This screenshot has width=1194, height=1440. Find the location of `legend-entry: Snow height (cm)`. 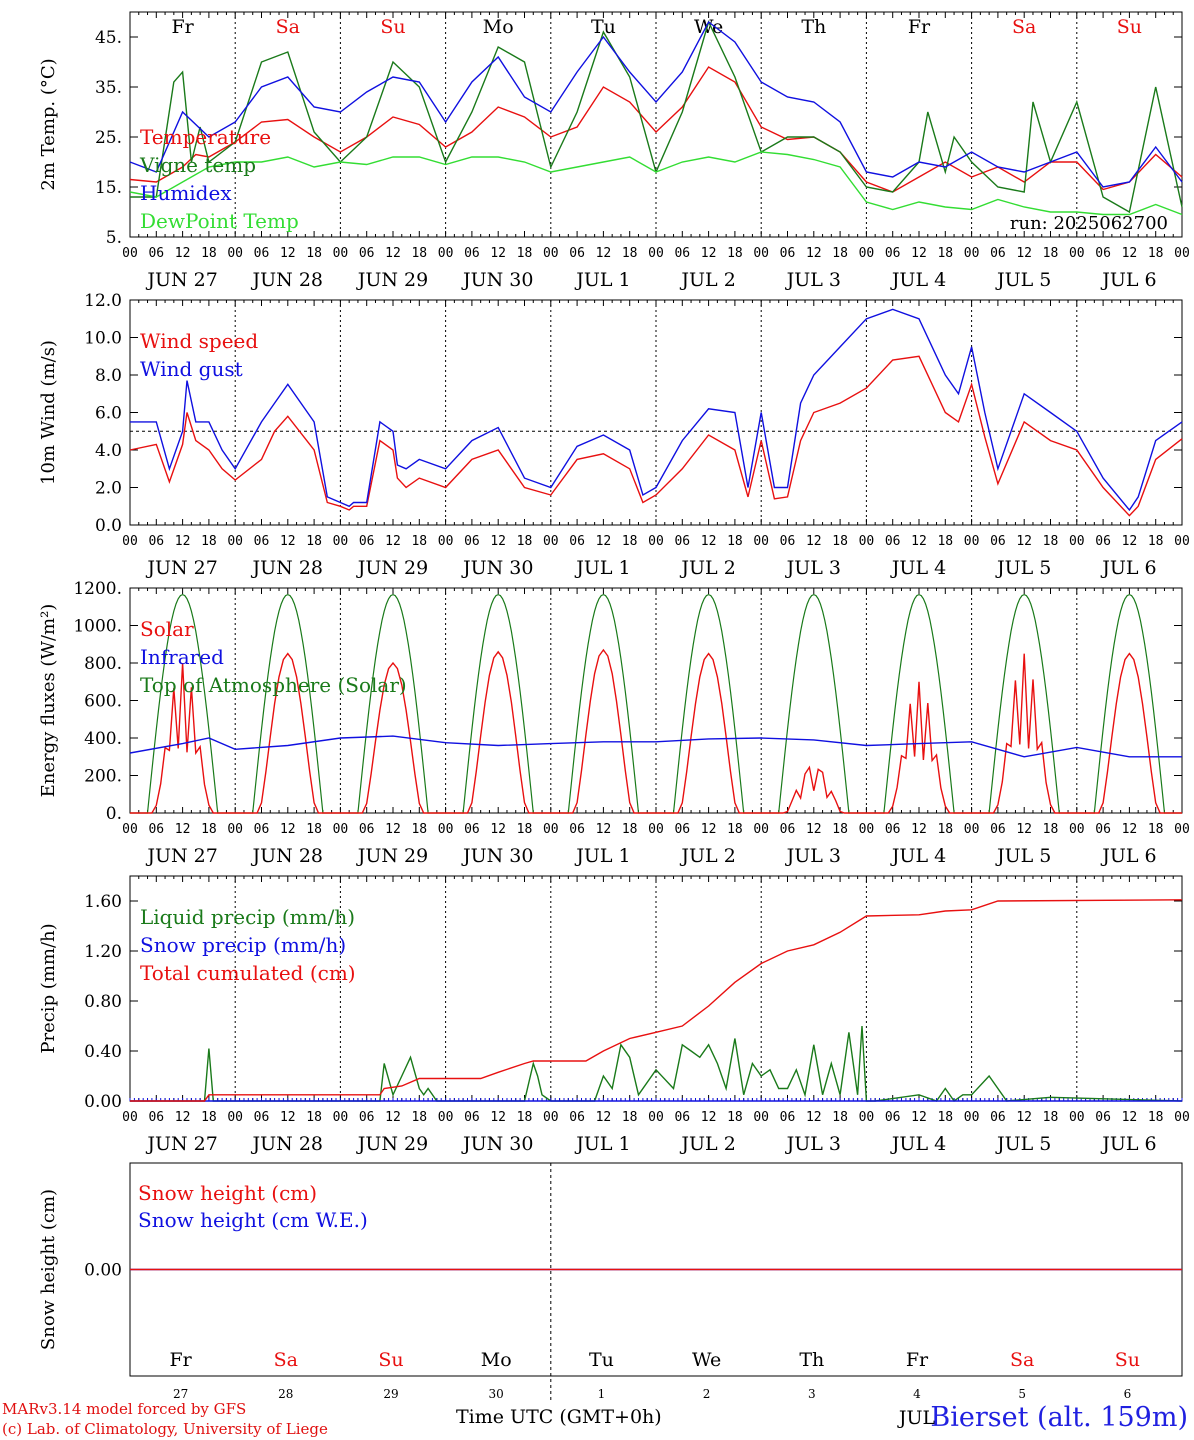

legend-entry: Snow height (cm) is located at coordinates (227, 1193).